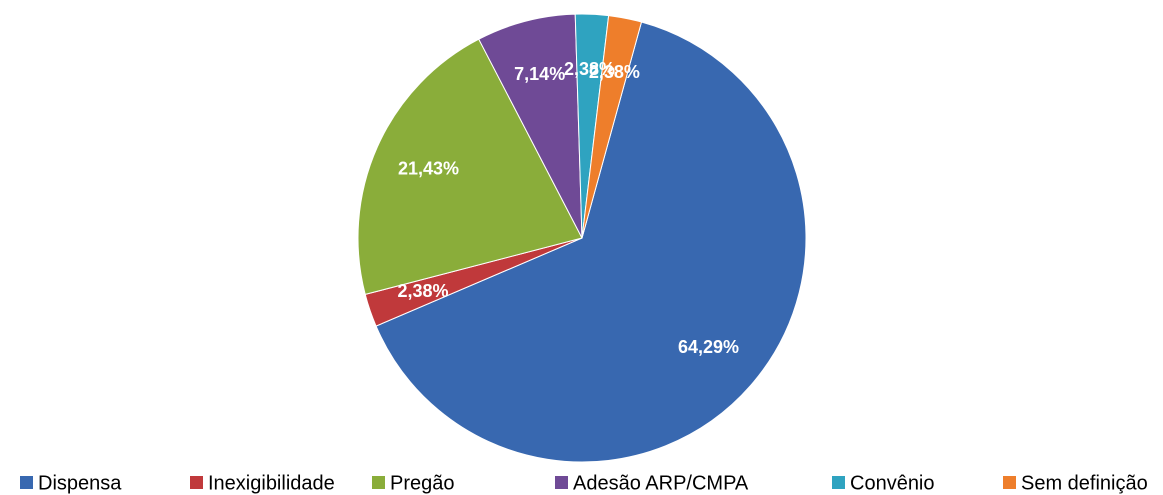 The width and height of the screenshot is (1163, 495). I want to click on legend-label: Convênio, so click(892, 483).